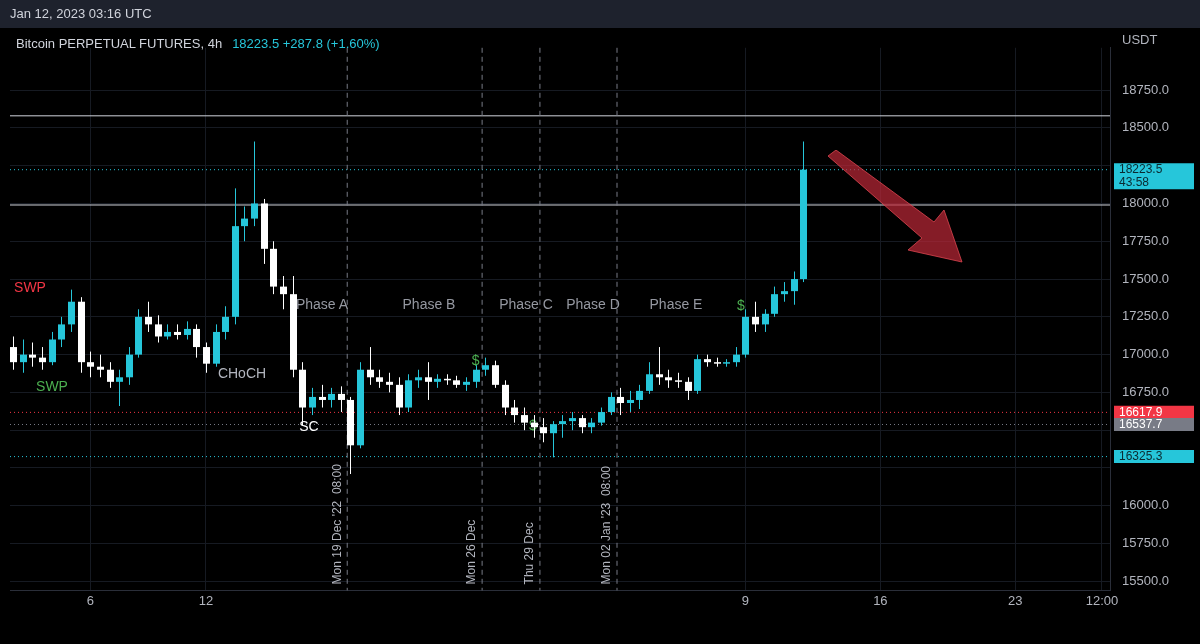  I want to click on text: Jan 12, 2023 03:16 UTC, so click(81, 13).